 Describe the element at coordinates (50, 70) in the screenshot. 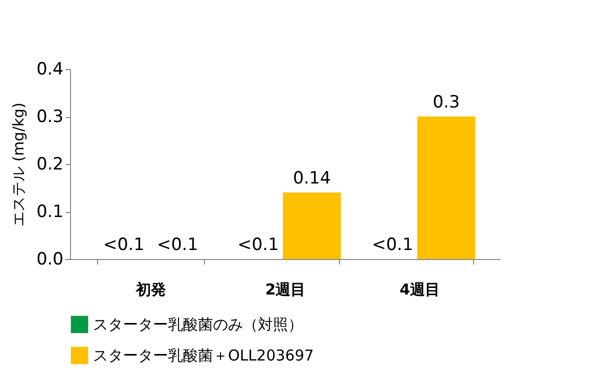

I see `y-tick-label: 0.4` at that location.